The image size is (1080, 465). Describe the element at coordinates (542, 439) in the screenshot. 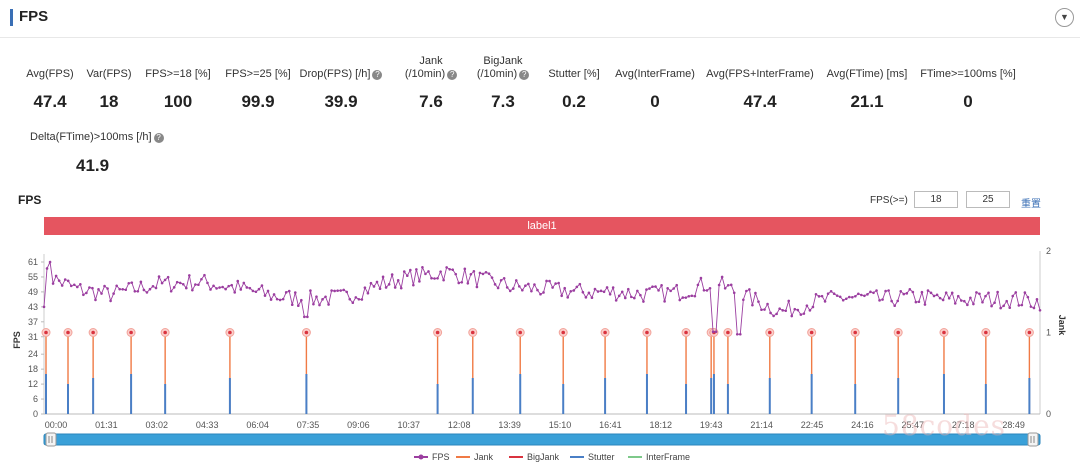

I see `zoom-slider-track` at that location.